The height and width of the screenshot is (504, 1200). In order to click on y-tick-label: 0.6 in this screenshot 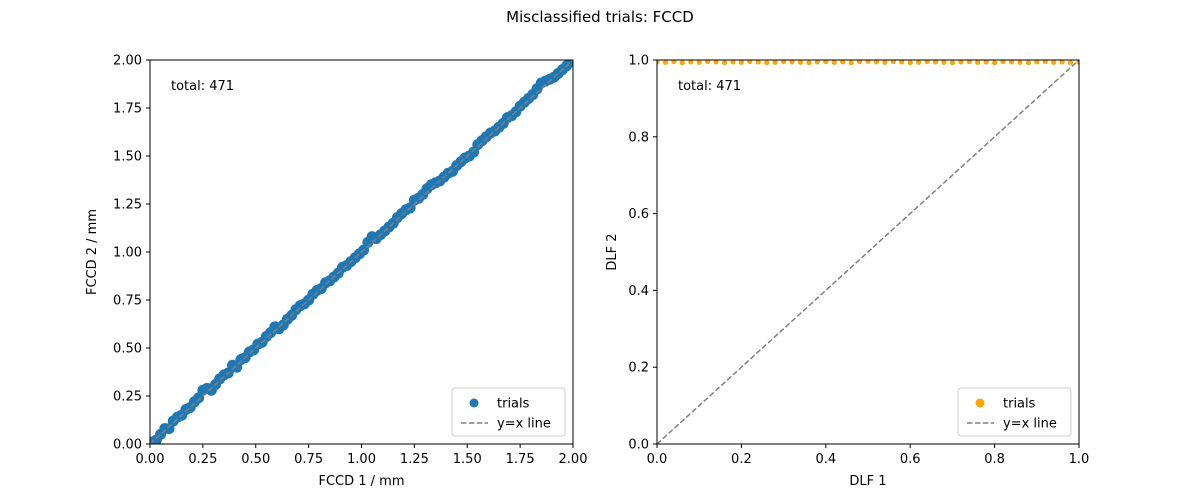, I will do `click(638, 214)`.